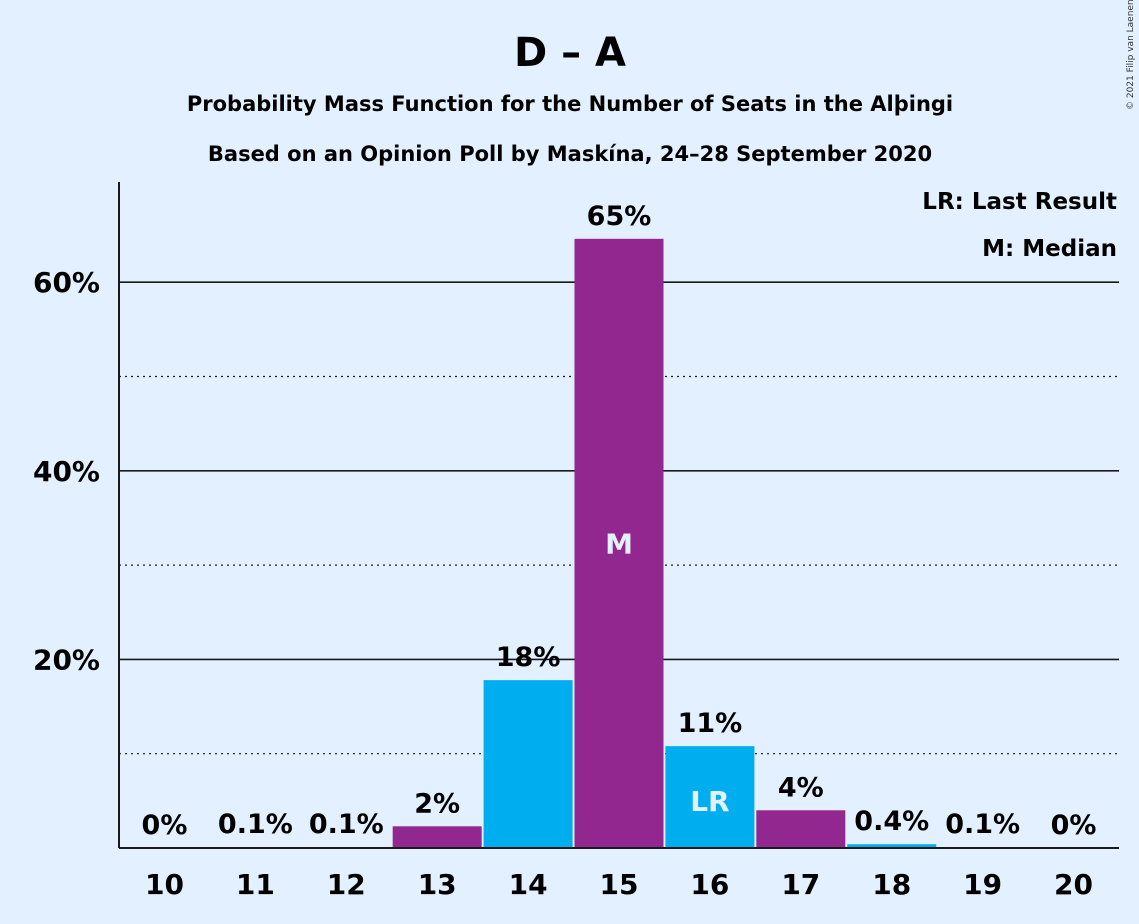 This screenshot has width=1139, height=924. What do you see at coordinates (710, 723) in the screenshot?
I see `bar-value-label: 11%` at bounding box center [710, 723].